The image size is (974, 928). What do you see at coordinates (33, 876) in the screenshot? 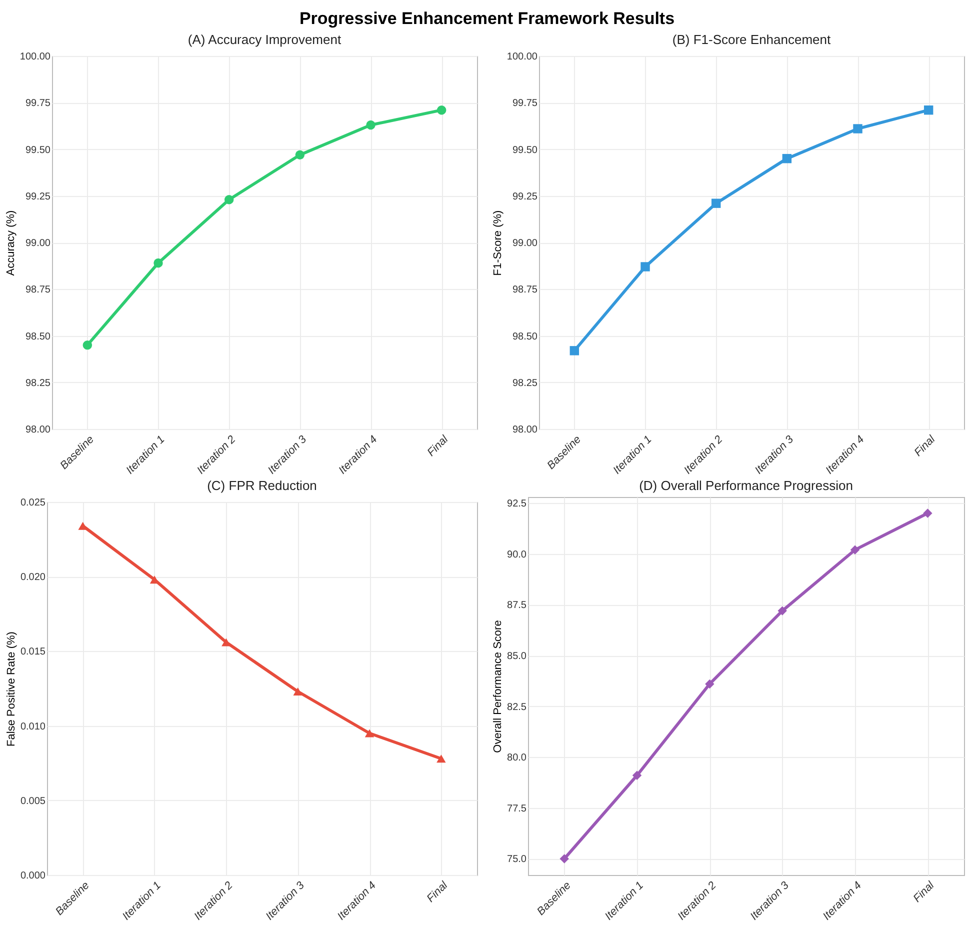
I see `y-tick-label: 0.000` at bounding box center [33, 876].